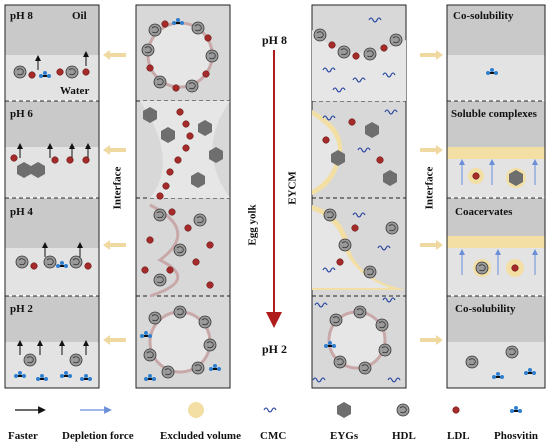 The height and width of the screenshot is (448, 550). Describe the element at coordinates (344, 410) in the screenshot. I see `eygs-swatch` at that location.